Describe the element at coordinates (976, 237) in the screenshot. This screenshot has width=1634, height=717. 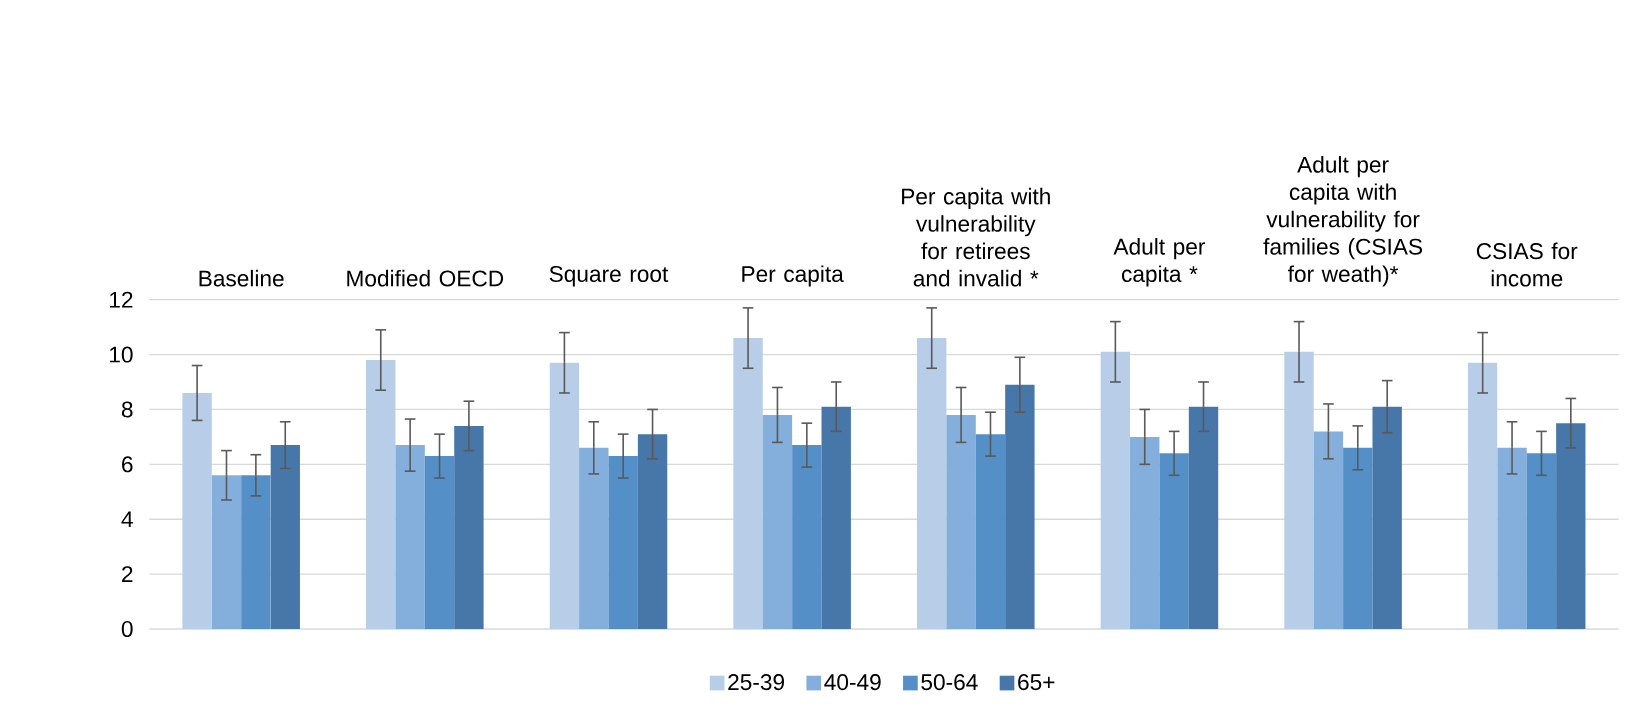
I see `x-tick-label: Per capita with vulnerability for retirees and invalid *` at that location.